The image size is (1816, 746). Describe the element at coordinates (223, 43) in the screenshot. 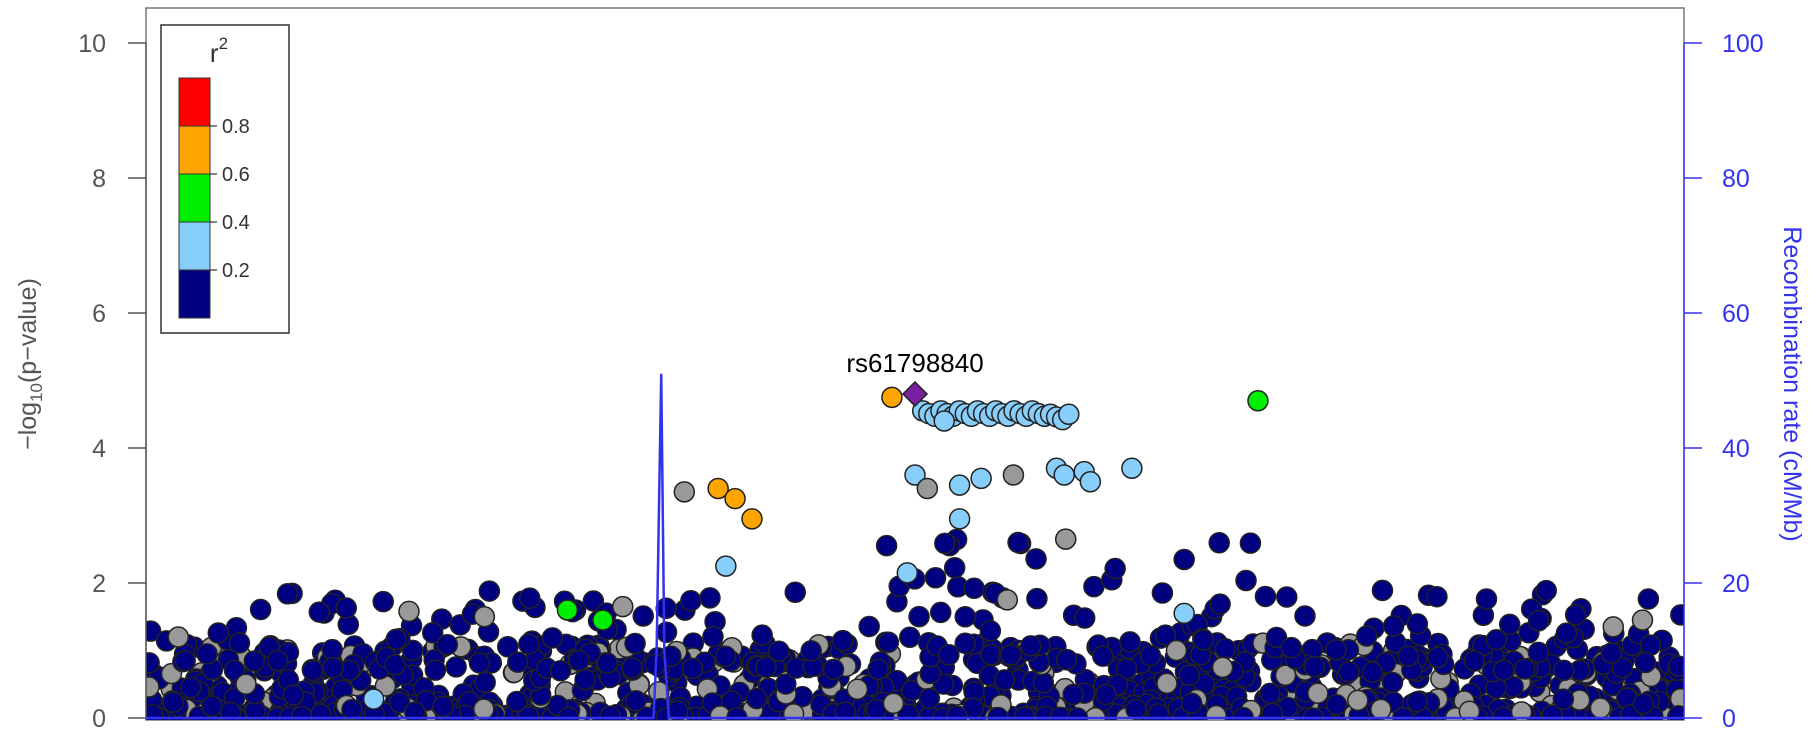

I see `legend-title-sup: 2` at that location.